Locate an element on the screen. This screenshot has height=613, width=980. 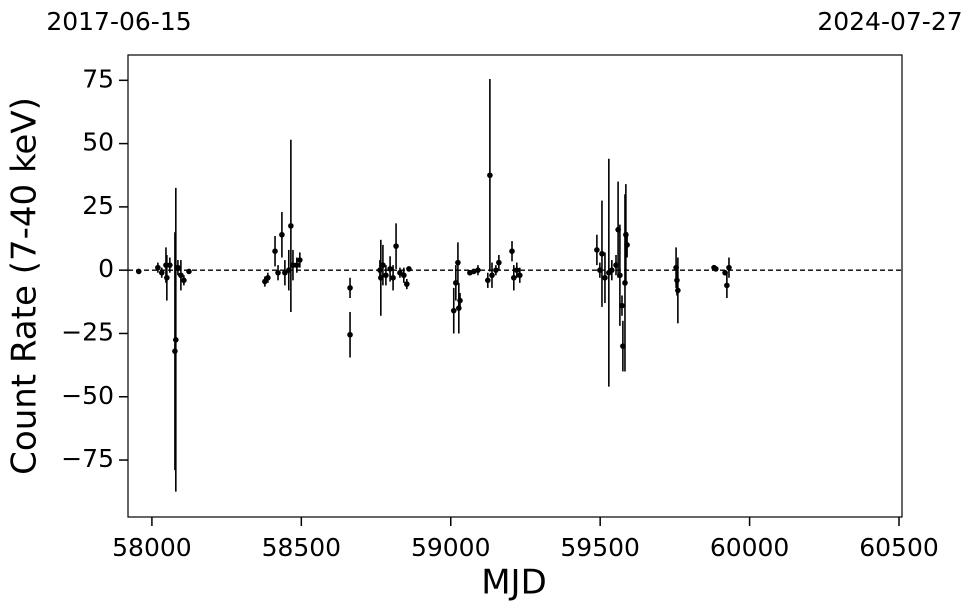
x-tick-label: 60500 is located at coordinates (899, 547).